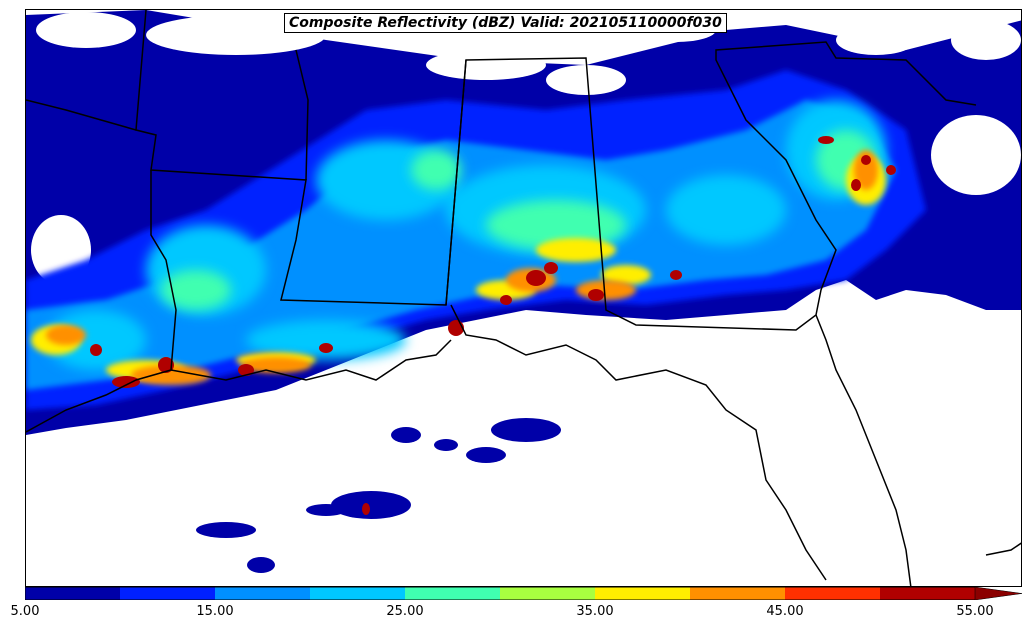 This screenshot has width=1033, height=633. I want to click on colorbar-tick-label: 35.00, so click(595, 611).